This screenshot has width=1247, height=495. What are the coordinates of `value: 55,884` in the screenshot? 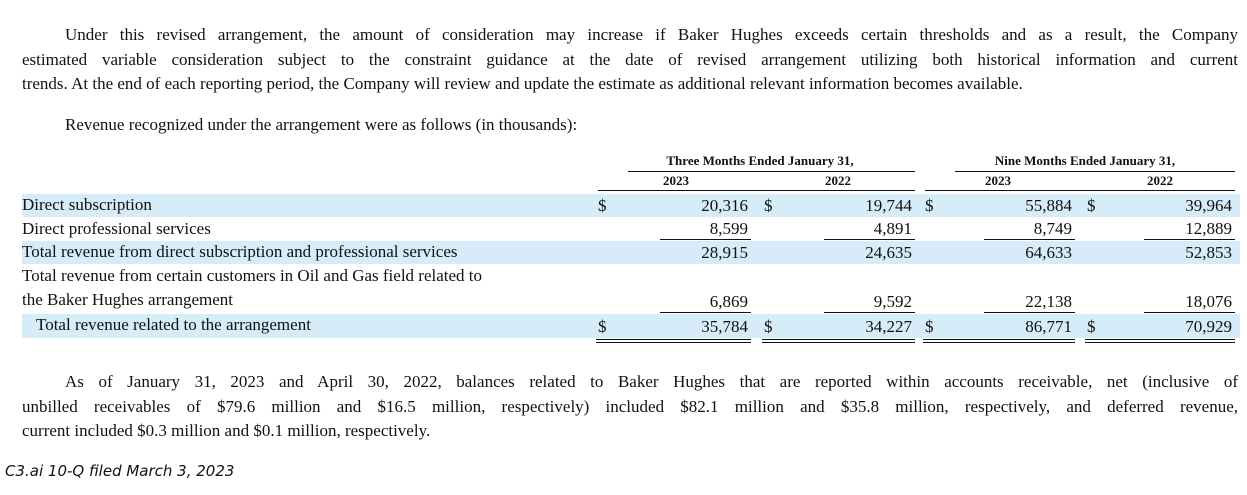 It's located at (1048, 205).